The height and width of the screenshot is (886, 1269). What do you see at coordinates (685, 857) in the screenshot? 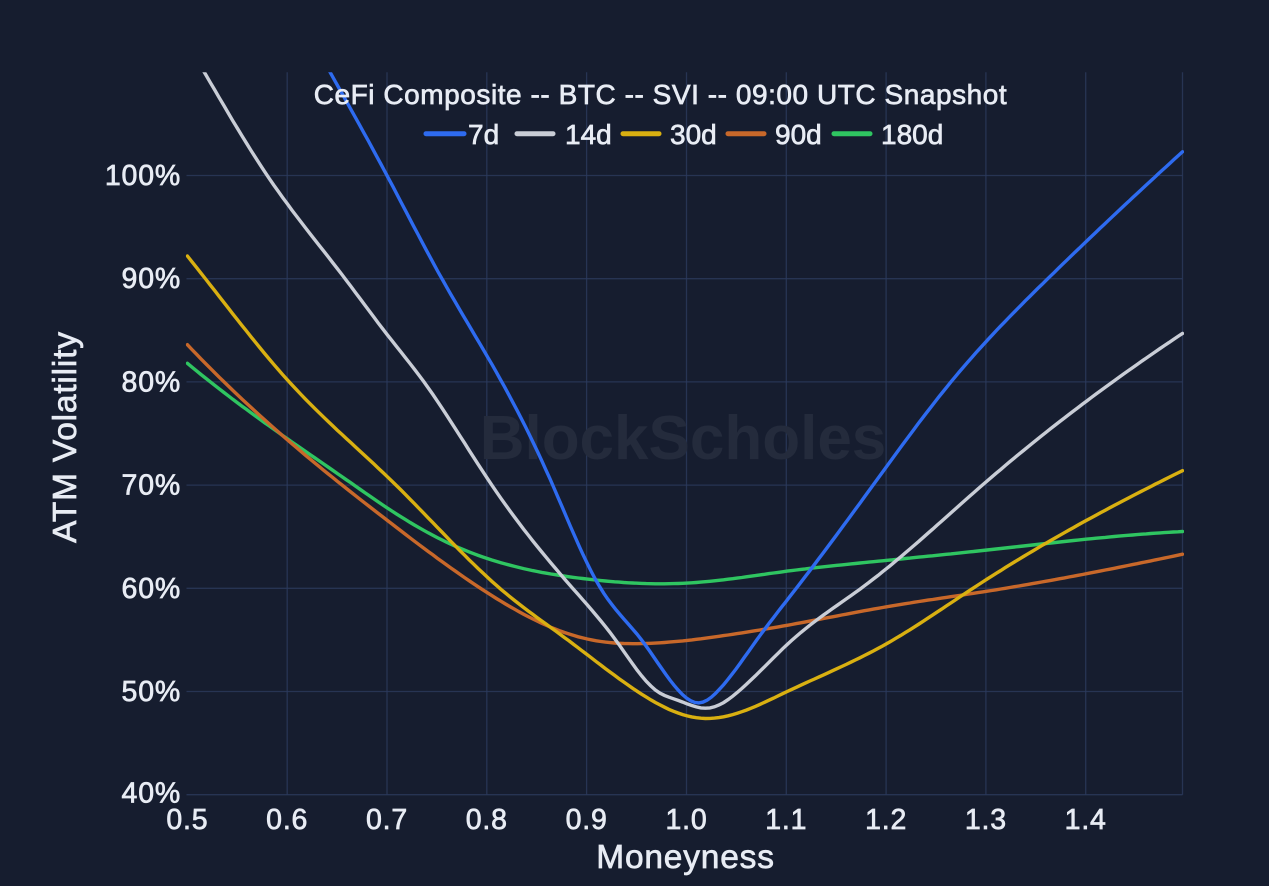
I see `svg-text: Moneyness` at bounding box center [685, 857].